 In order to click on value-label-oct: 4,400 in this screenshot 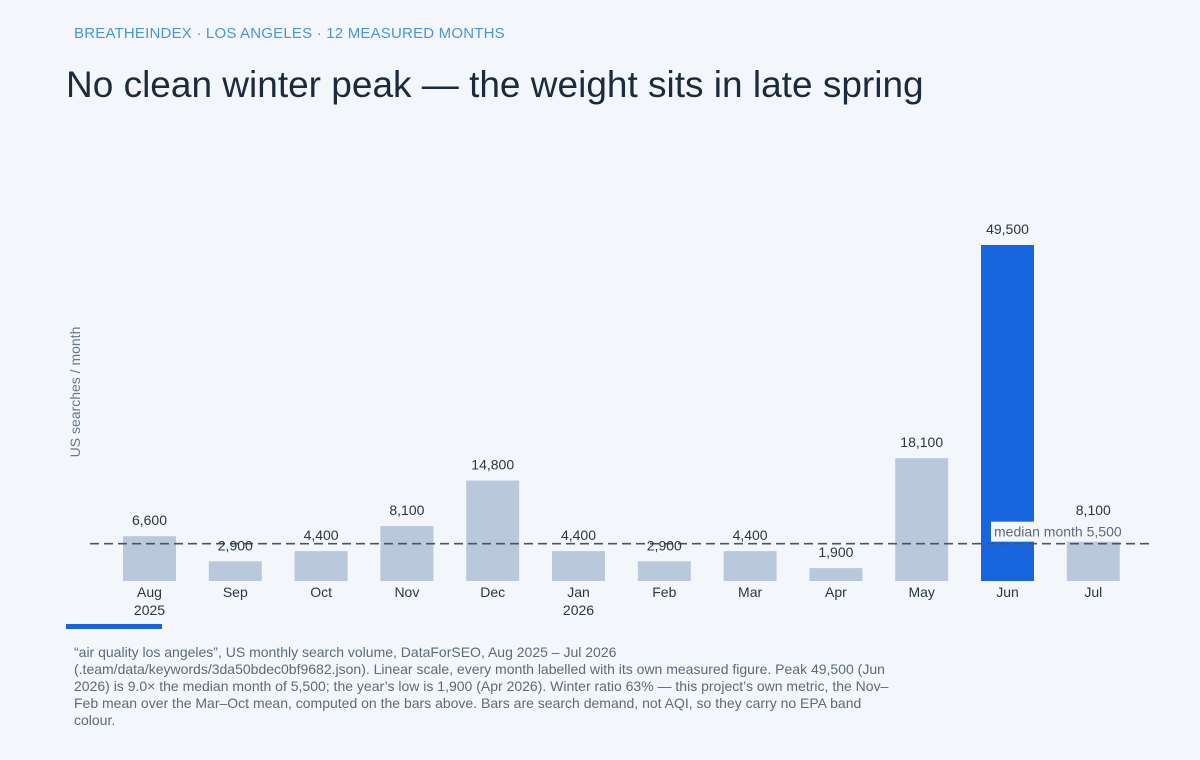, I will do `click(321, 535)`.